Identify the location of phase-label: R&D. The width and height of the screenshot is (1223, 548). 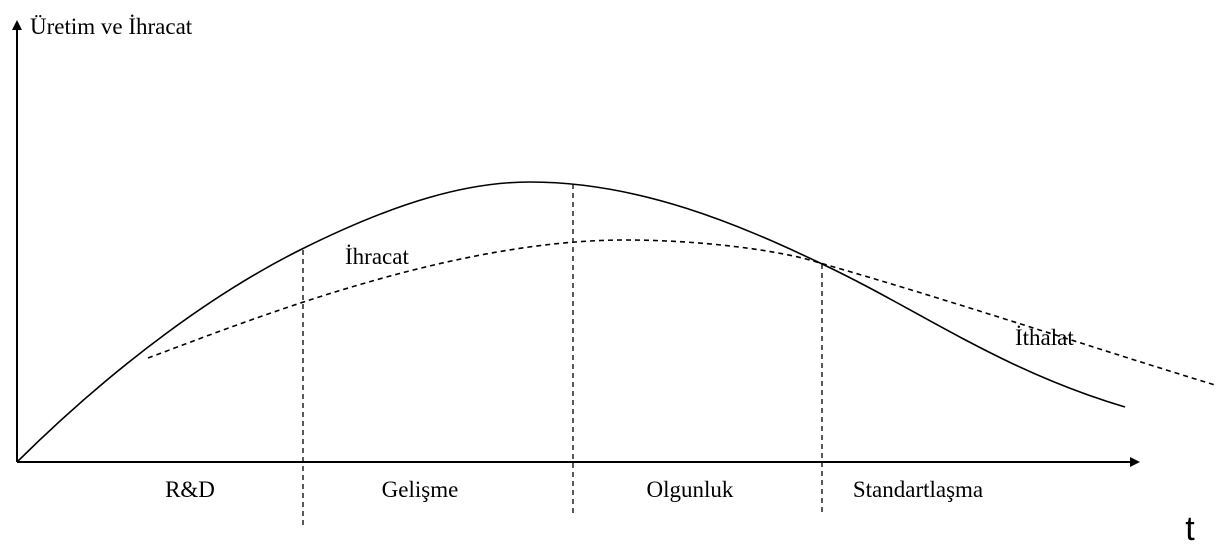
(190, 489).